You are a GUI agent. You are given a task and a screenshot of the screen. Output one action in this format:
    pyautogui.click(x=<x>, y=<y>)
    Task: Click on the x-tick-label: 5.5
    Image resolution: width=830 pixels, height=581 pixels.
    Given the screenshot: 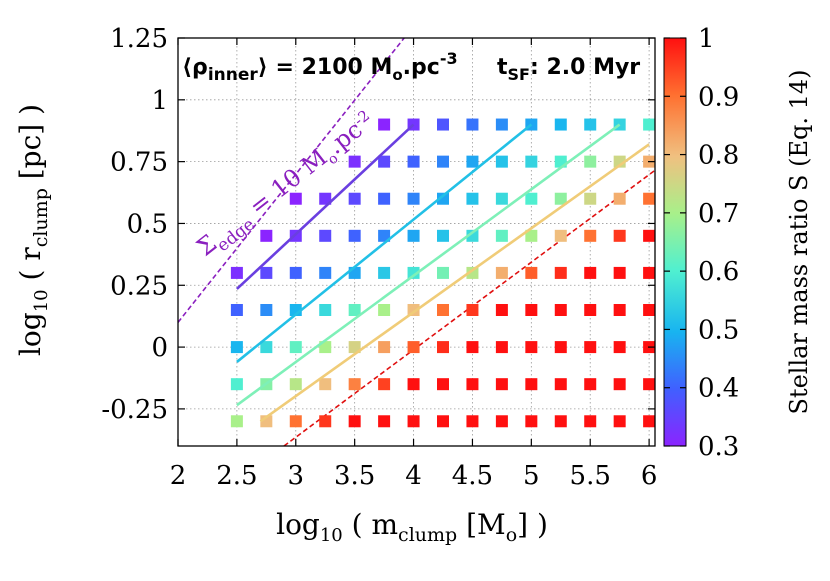 What is the action you would take?
    pyautogui.click(x=590, y=476)
    